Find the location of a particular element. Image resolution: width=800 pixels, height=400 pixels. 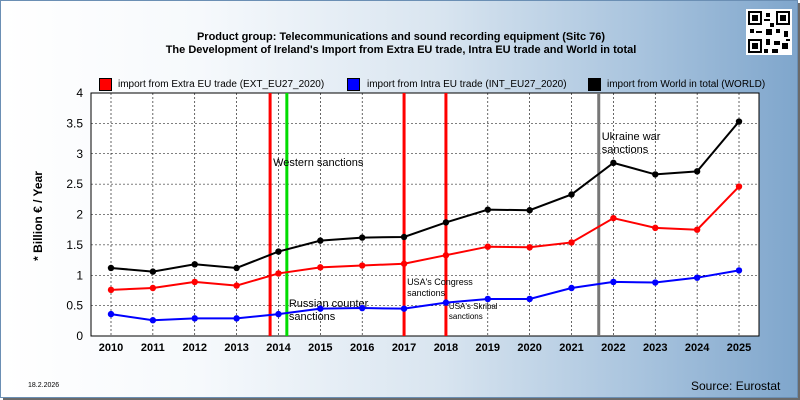

legend-swatch-world is located at coordinates (594, 84).